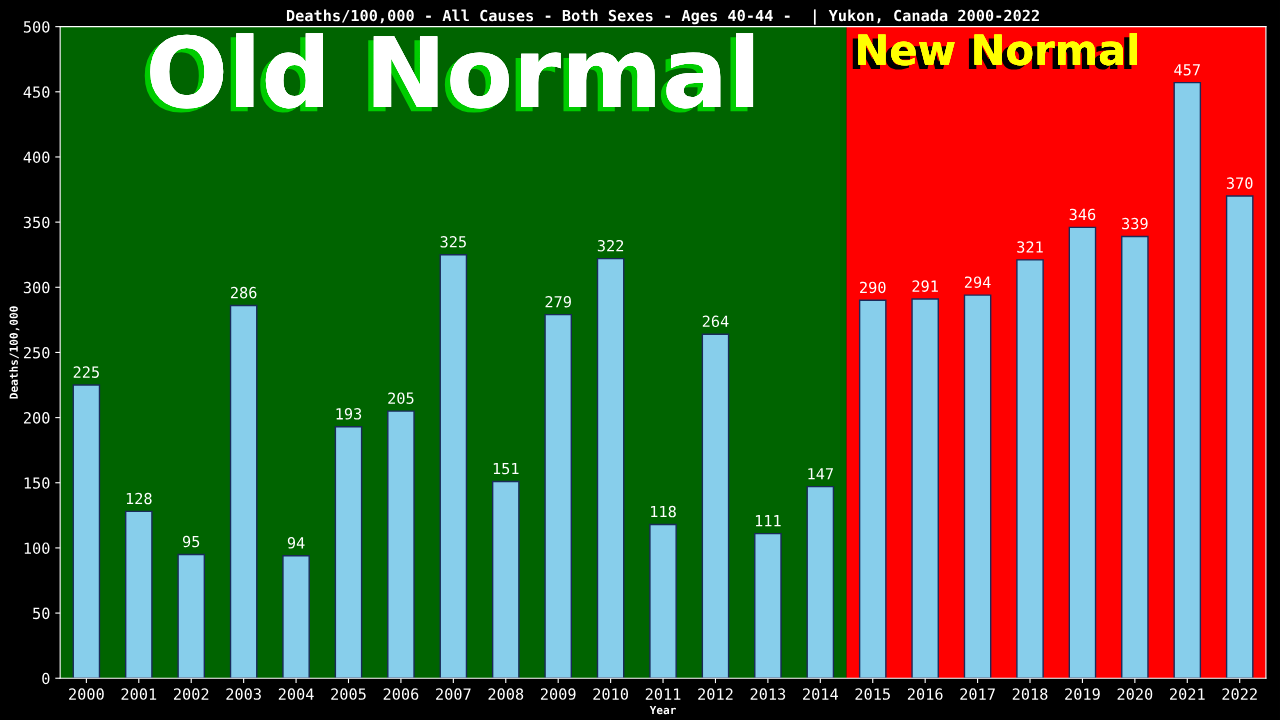 Image resolution: width=1280 pixels, height=720 pixels. I want to click on y-tick-label: 300, so click(36, 287).